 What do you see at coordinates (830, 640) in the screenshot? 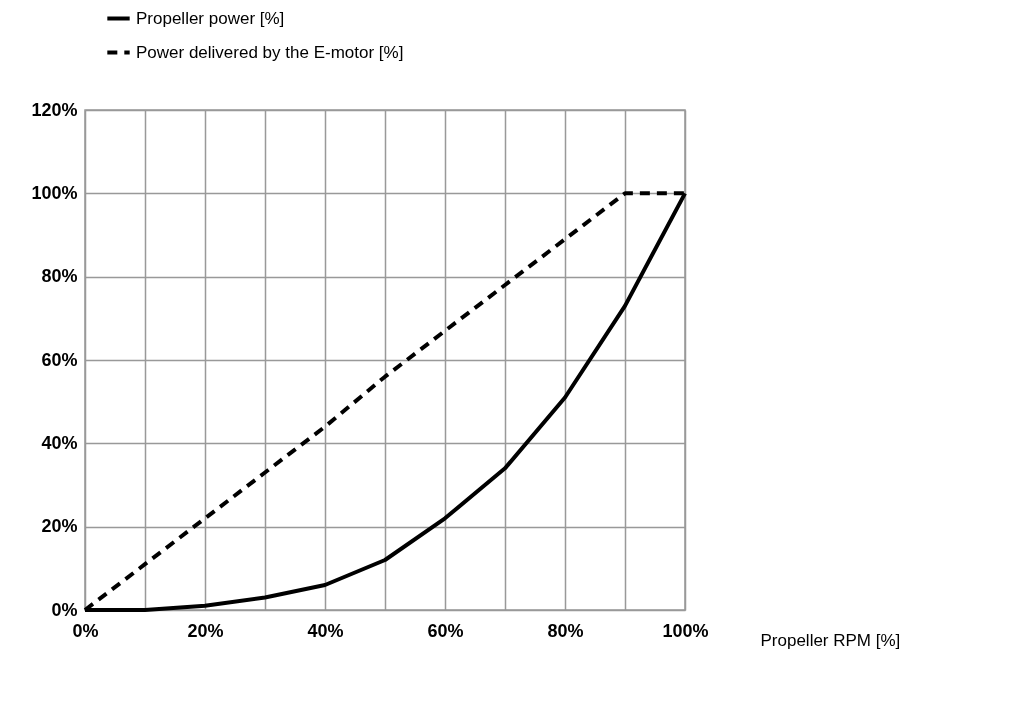
I see `x-axis-title: Propeller RPM [%]` at bounding box center [830, 640].